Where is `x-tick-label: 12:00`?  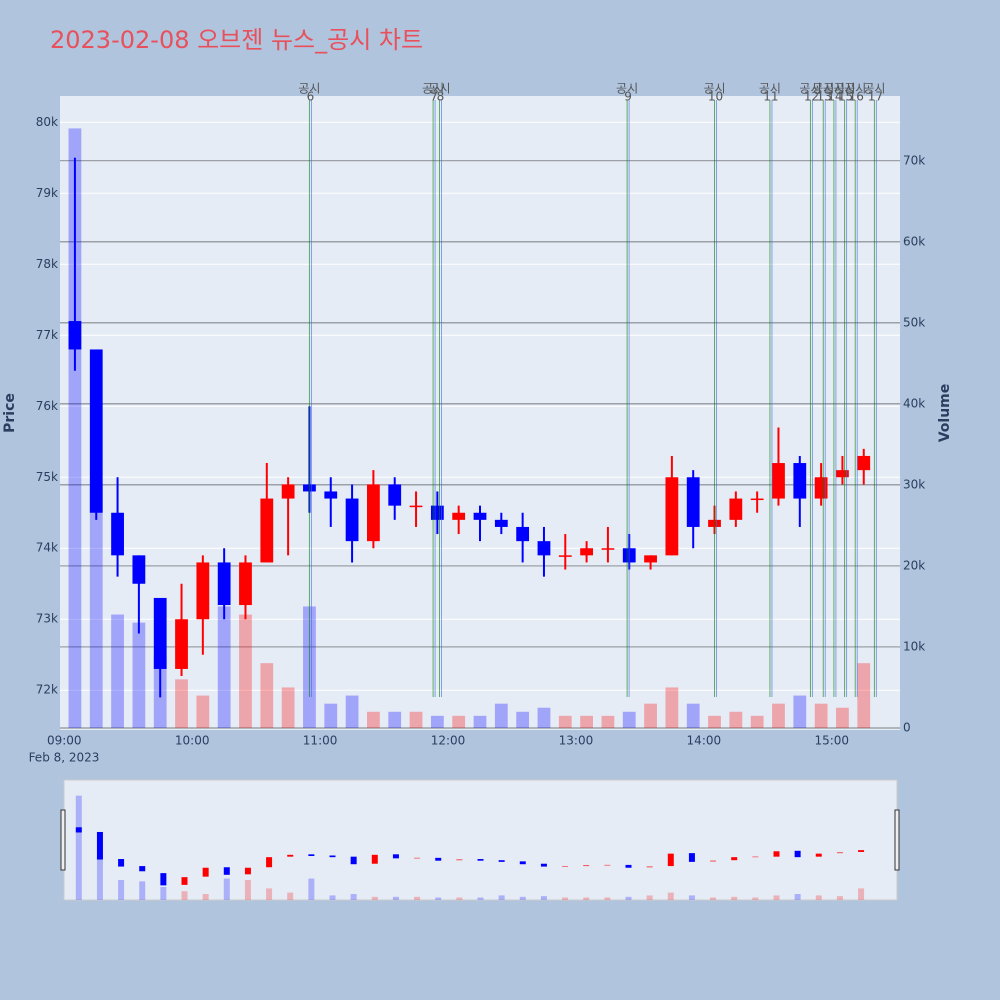
x-tick-label: 12:00 is located at coordinates (448, 741).